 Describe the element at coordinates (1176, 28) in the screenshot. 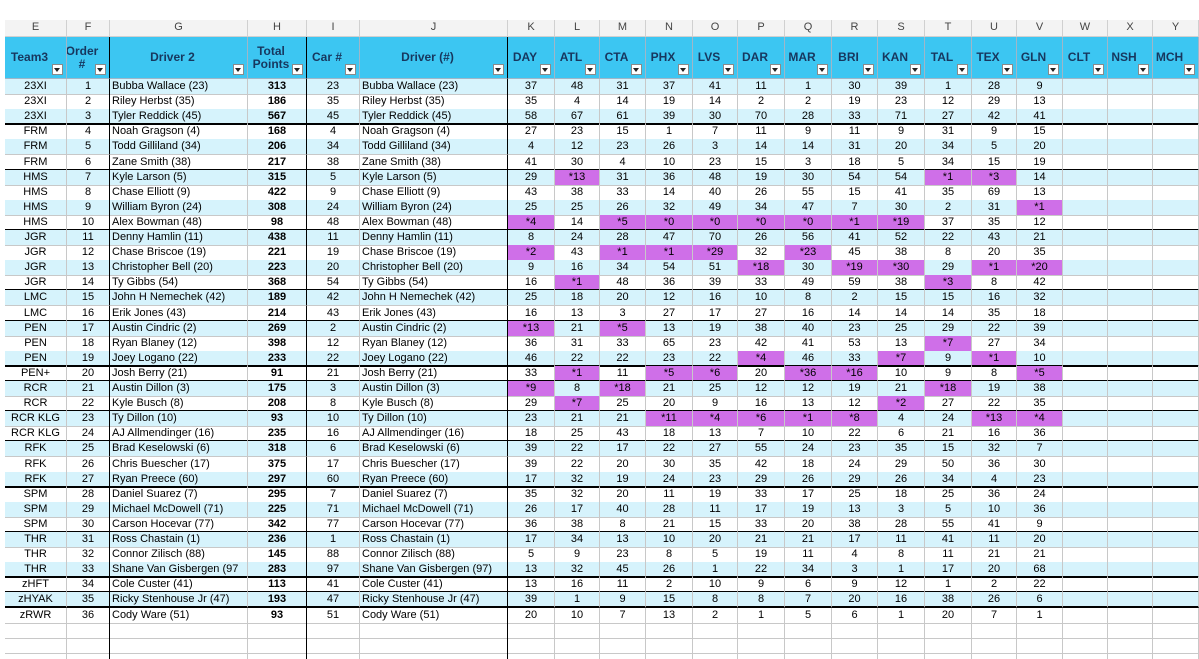

I see `column-letter: Y` at that location.